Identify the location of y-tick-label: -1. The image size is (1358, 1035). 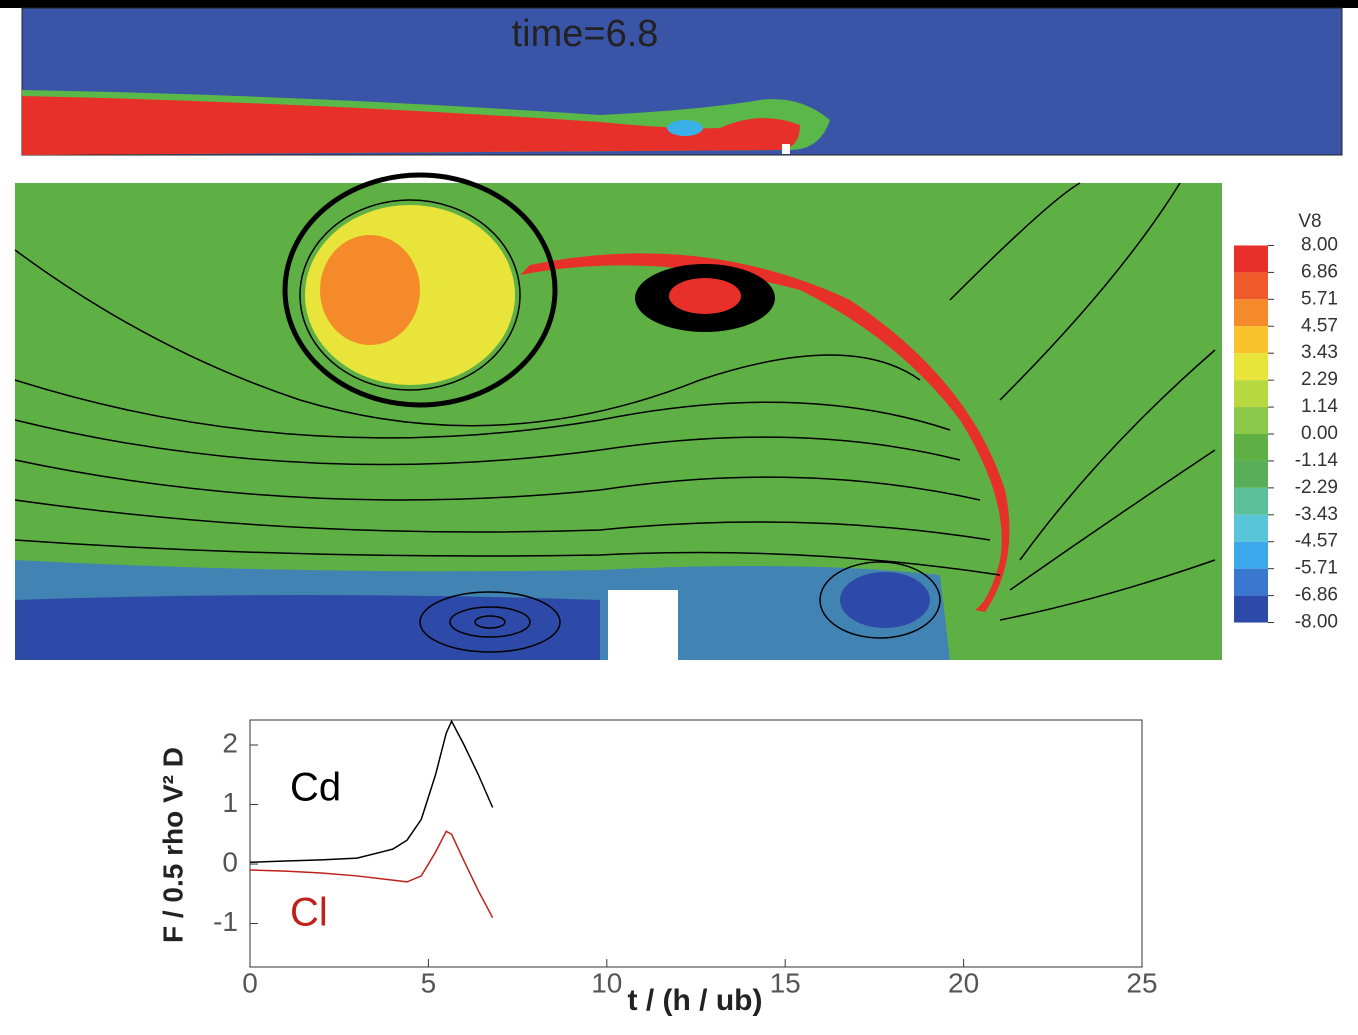
(225, 921).